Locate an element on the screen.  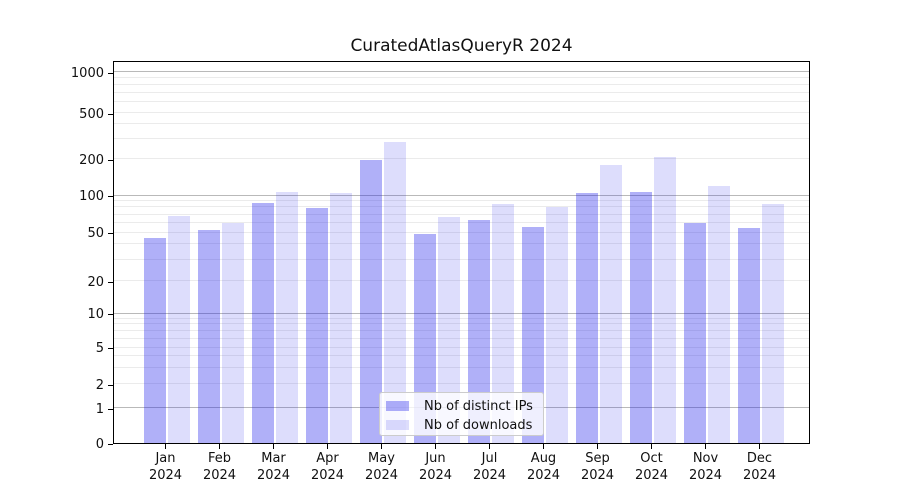
legend-label-downloads: Nb of downloads is located at coordinates (478, 425).